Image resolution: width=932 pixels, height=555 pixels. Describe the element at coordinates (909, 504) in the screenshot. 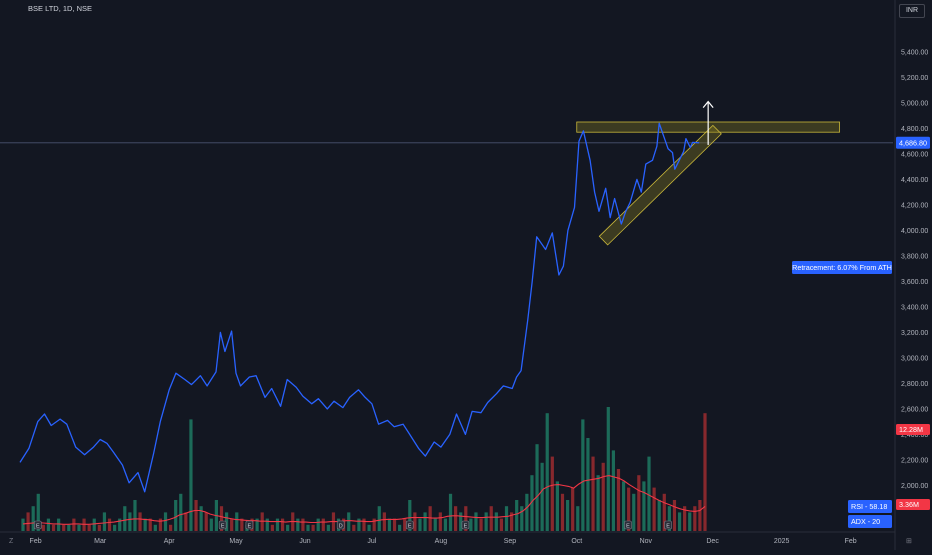

I see `volume-ma-label: 3.36M` at that location.